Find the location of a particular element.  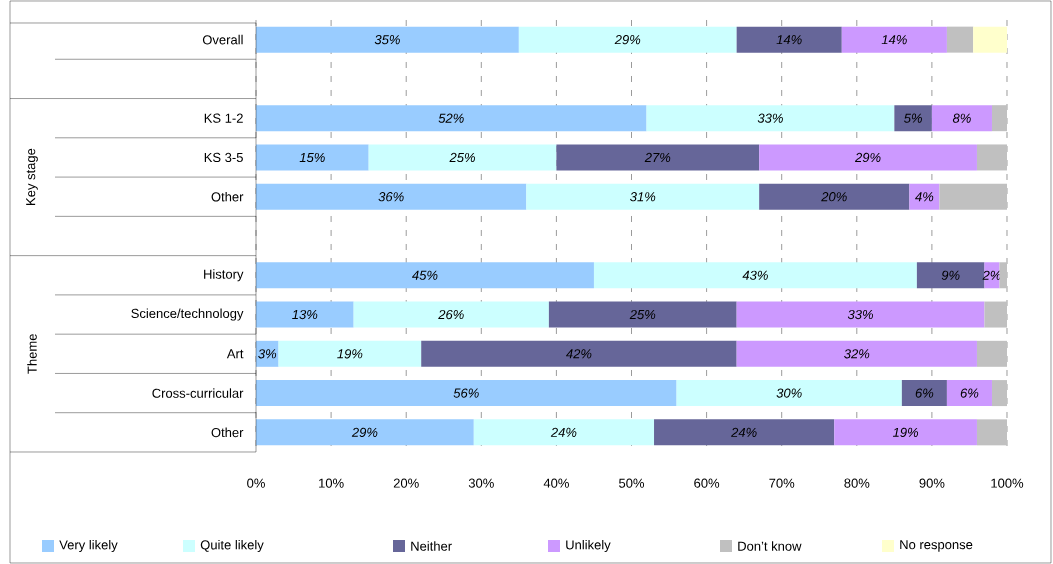

x-tick-label: 40% is located at coordinates (556, 483).